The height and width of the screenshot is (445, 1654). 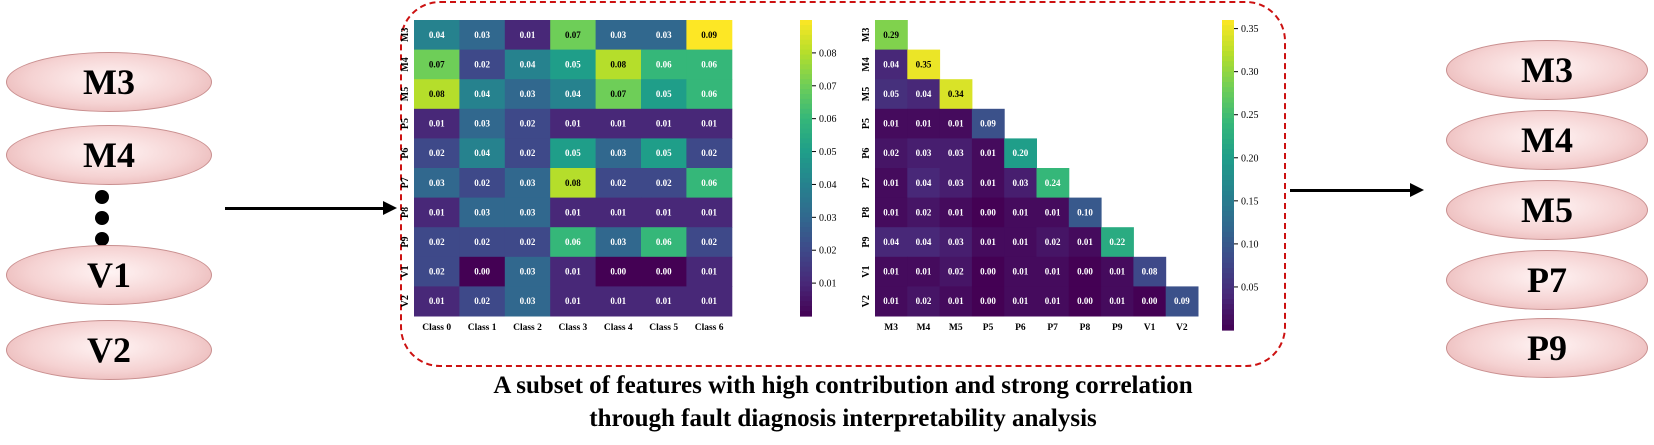 I want to click on heatmap2-colorbar-tick-label: 0.10, so click(x=1250, y=244).